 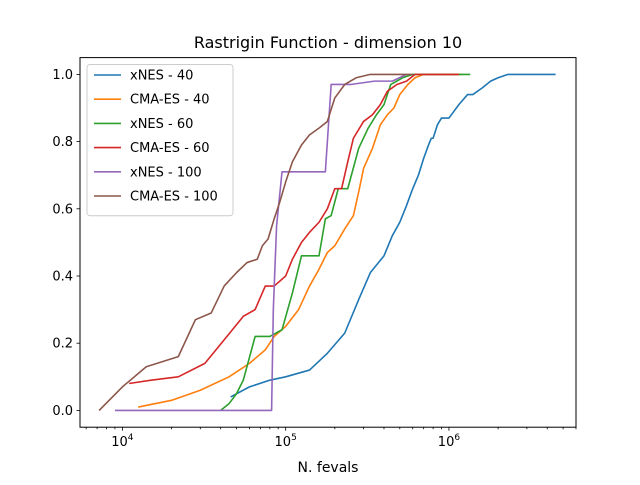 What do you see at coordinates (131, 438) in the screenshot?
I see `x-tick-exponent: 4` at bounding box center [131, 438].